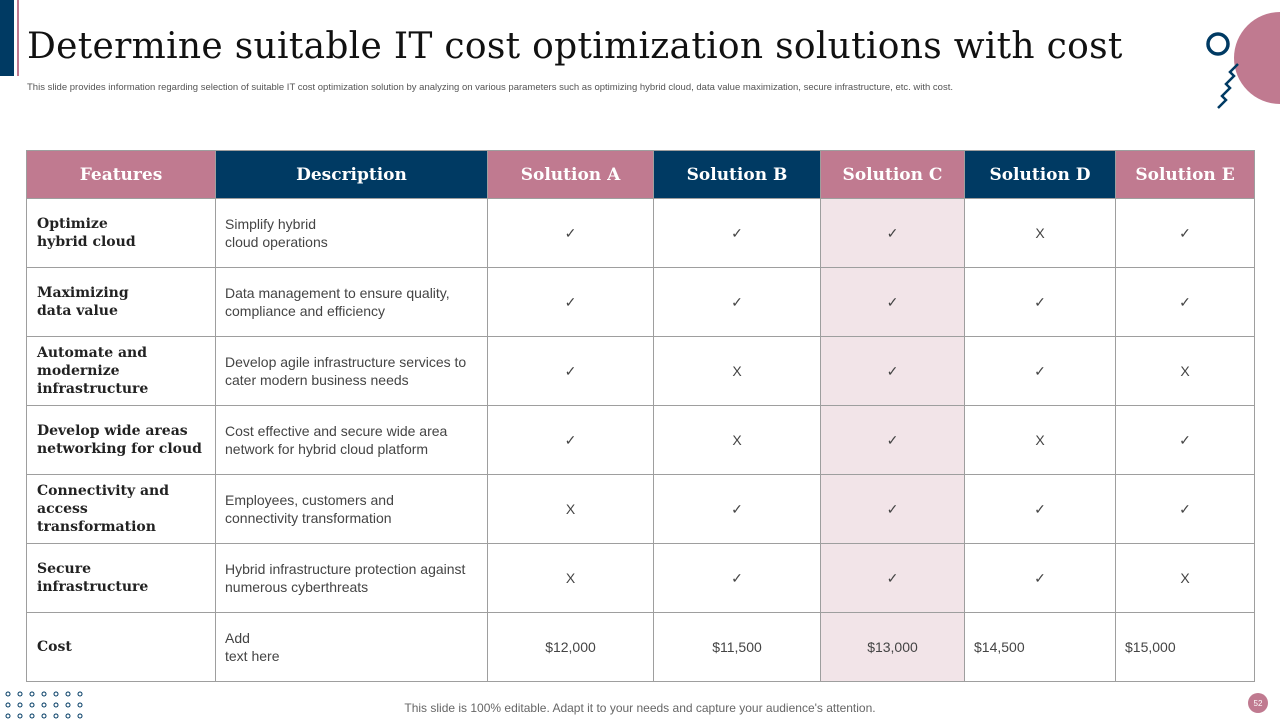 This screenshot has height=720, width=1280. Describe the element at coordinates (121, 578) in the screenshot. I see `feature-cell: Secure infrastructure` at that location.